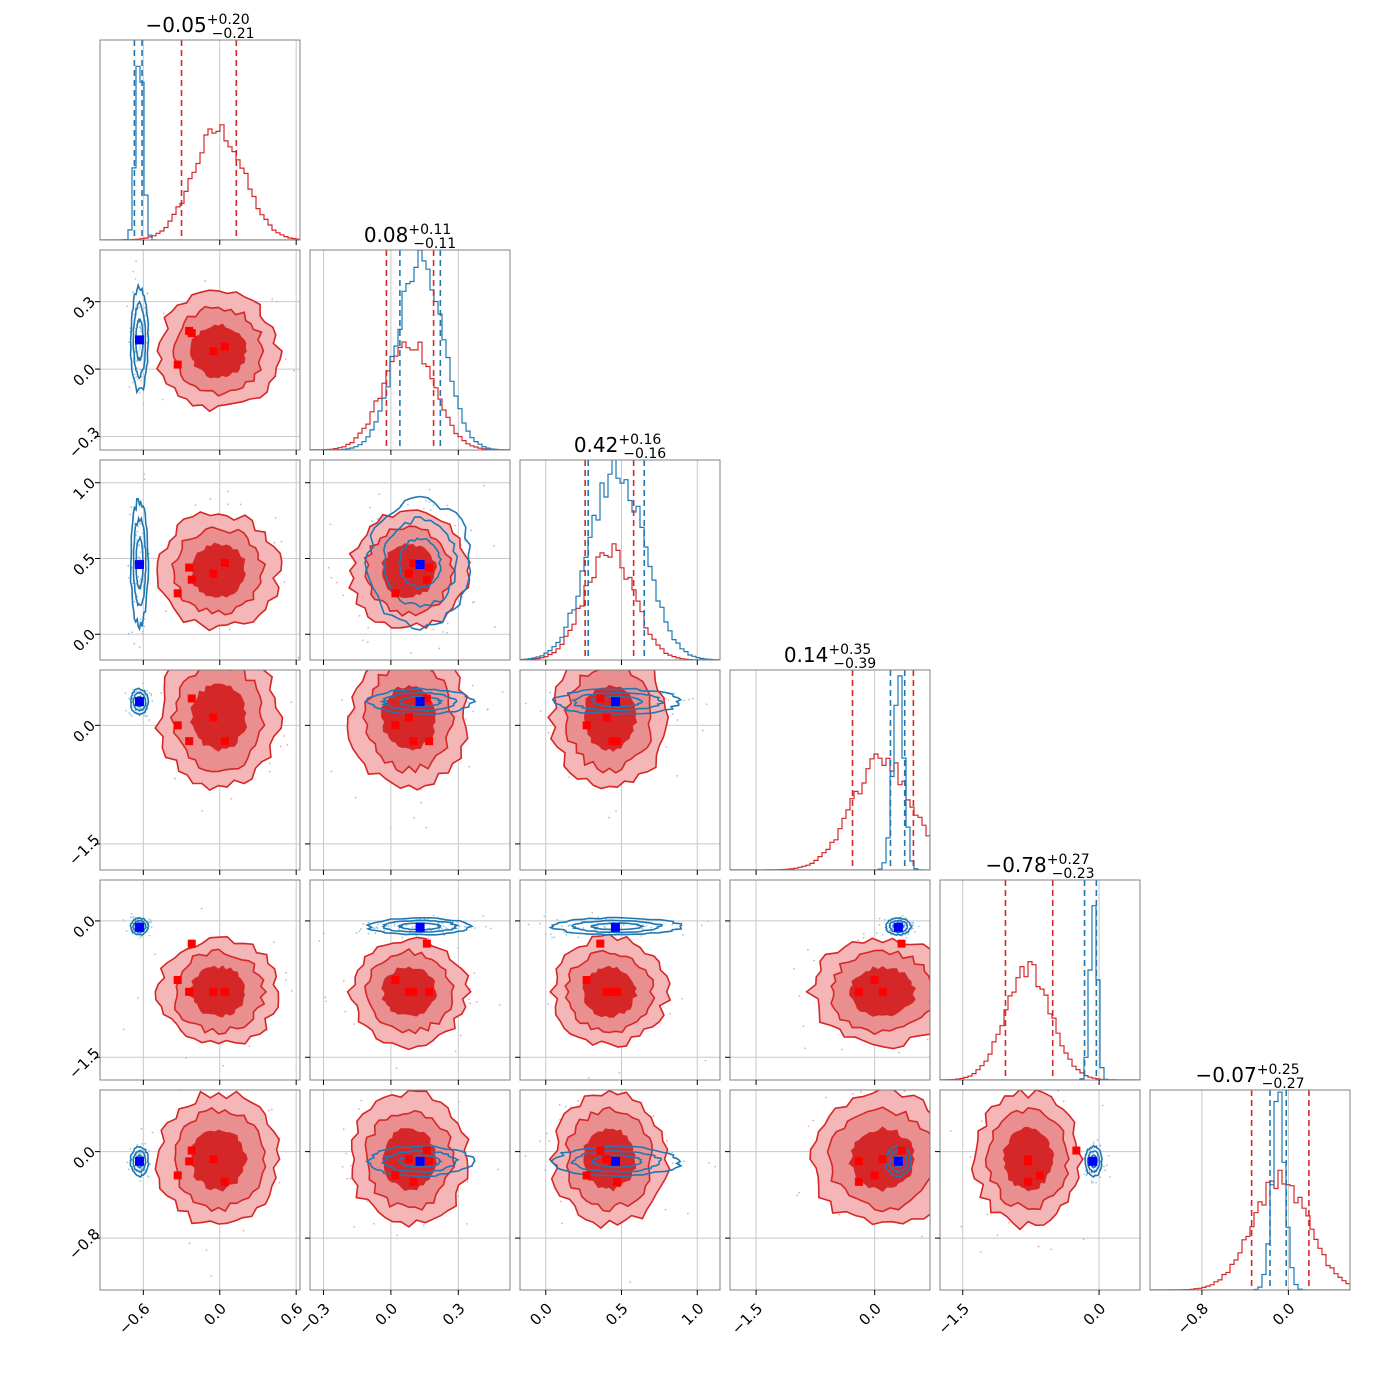 The height and width of the screenshot is (1395, 1390). Describe the element at coordinates (620, 601) in the screenshot. I see `red-histogram` at that location.